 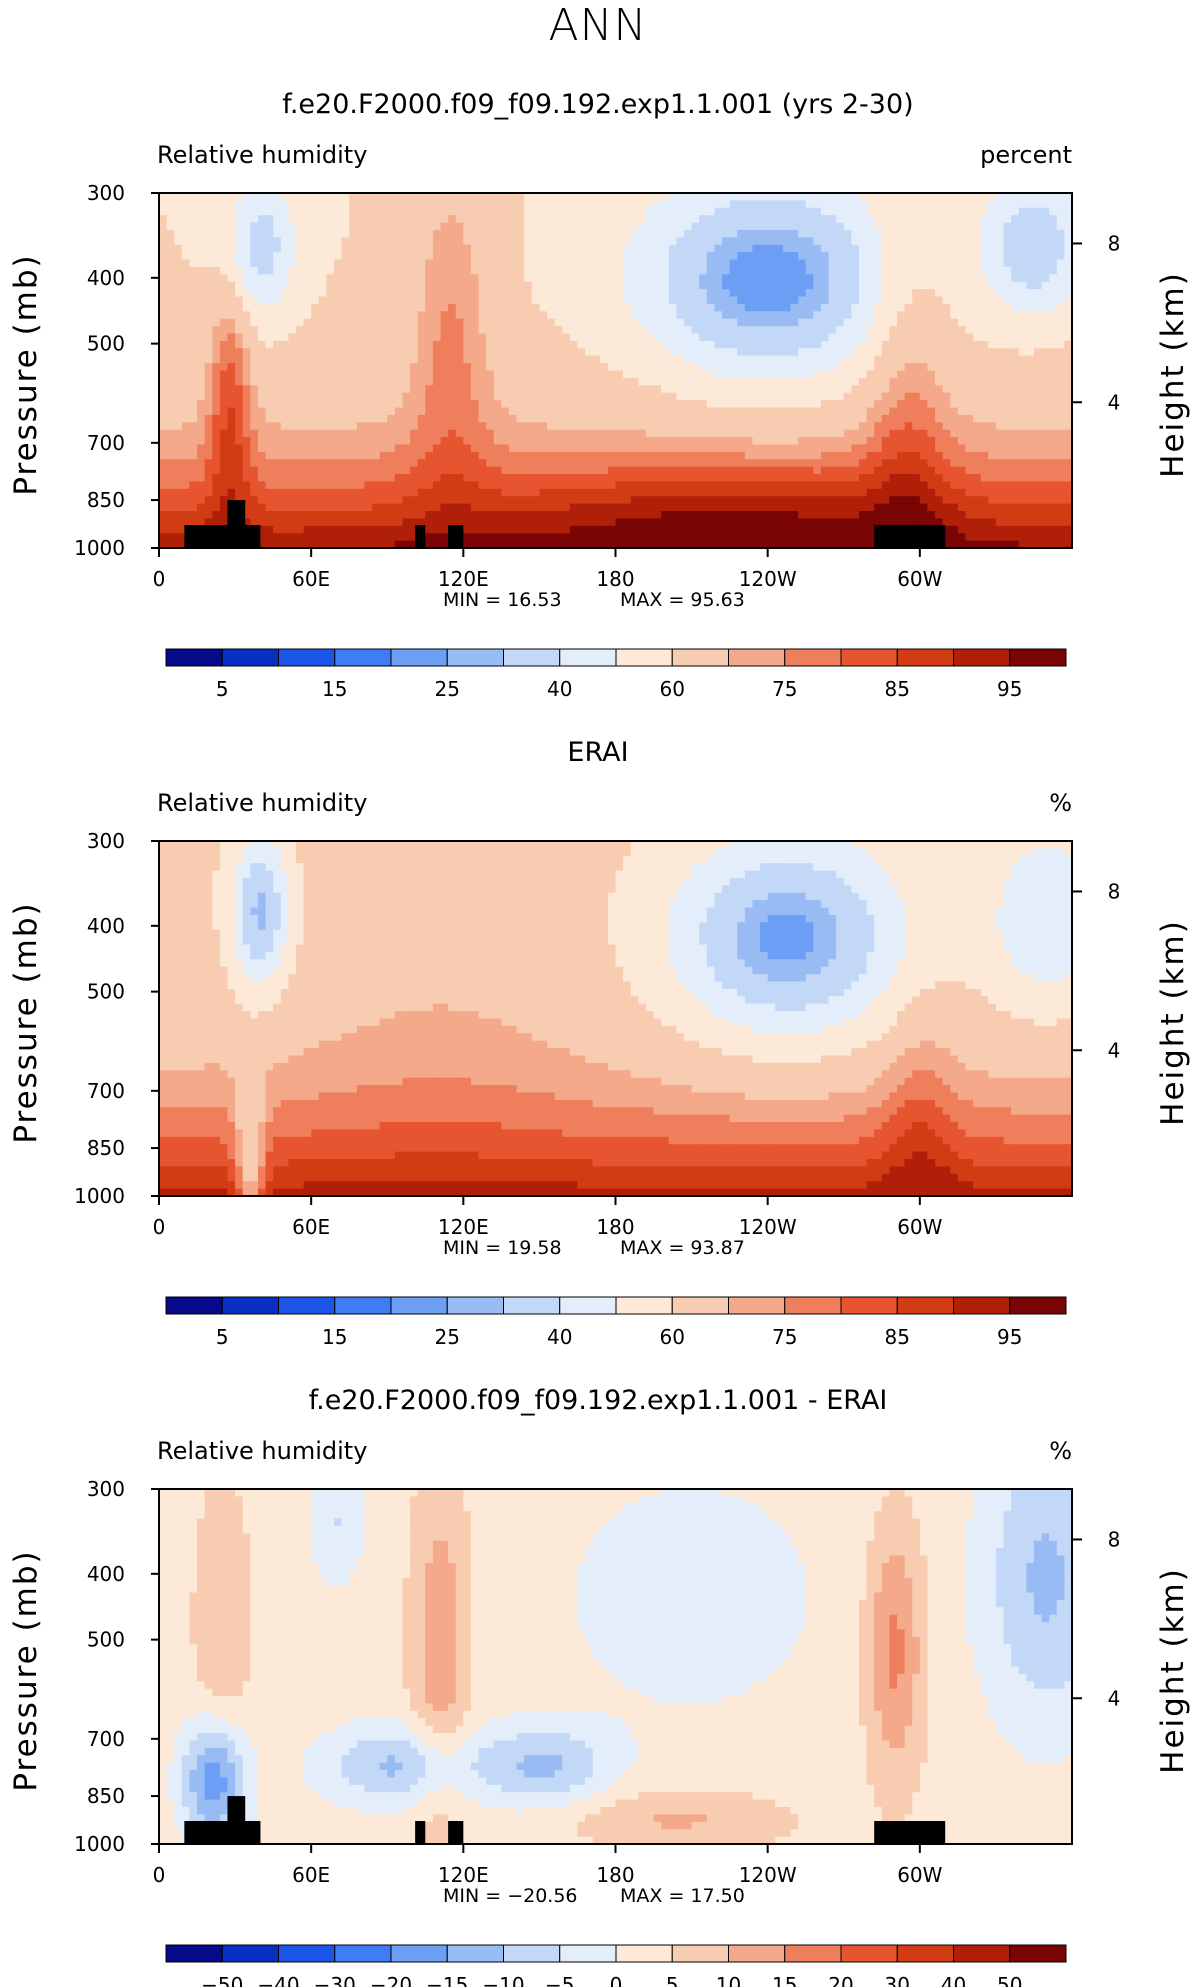 What do you see at coordinates (768, 579) in the screenshot?
I see `lon-tick-label: 120W` at bounding box center [768, 579].